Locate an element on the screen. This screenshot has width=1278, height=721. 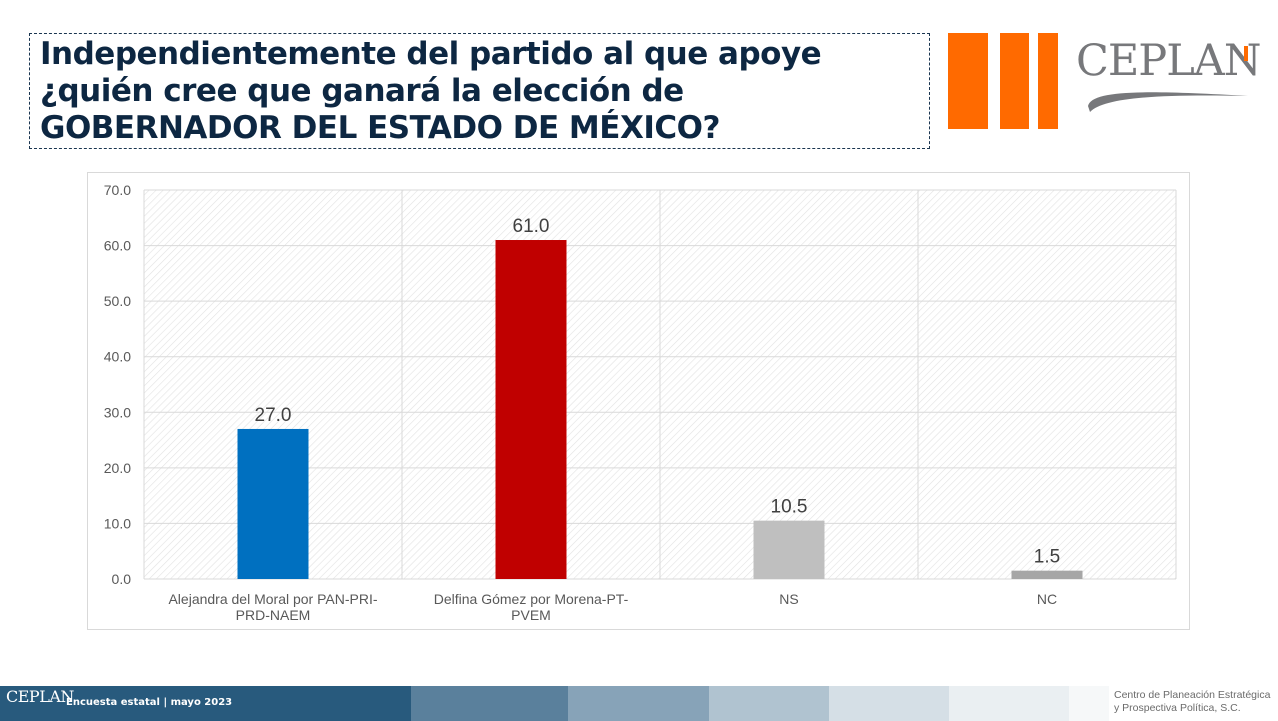
y-tick-label: 40.0 is located at coordinates (117, 357).